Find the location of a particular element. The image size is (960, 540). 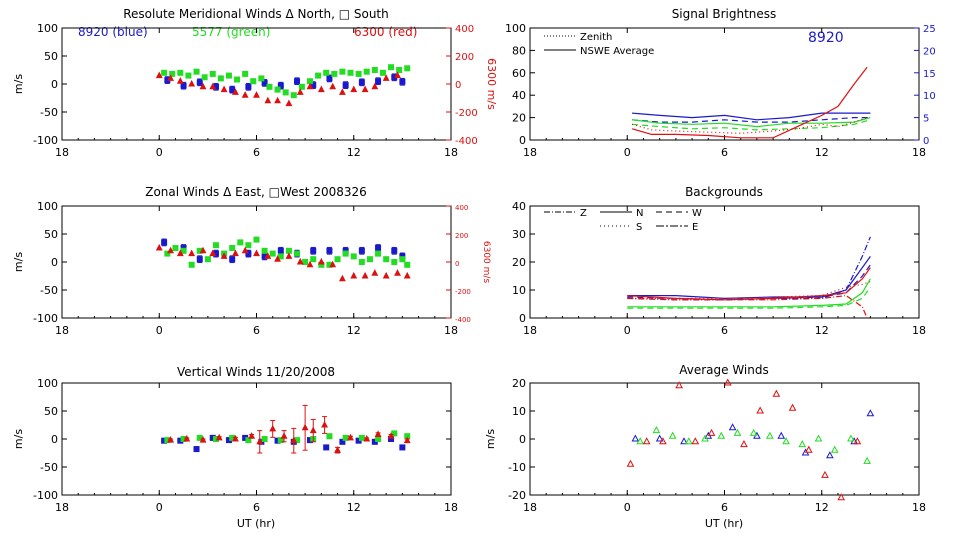

y-tick-label: 30 is located at coordinates (519, 234).